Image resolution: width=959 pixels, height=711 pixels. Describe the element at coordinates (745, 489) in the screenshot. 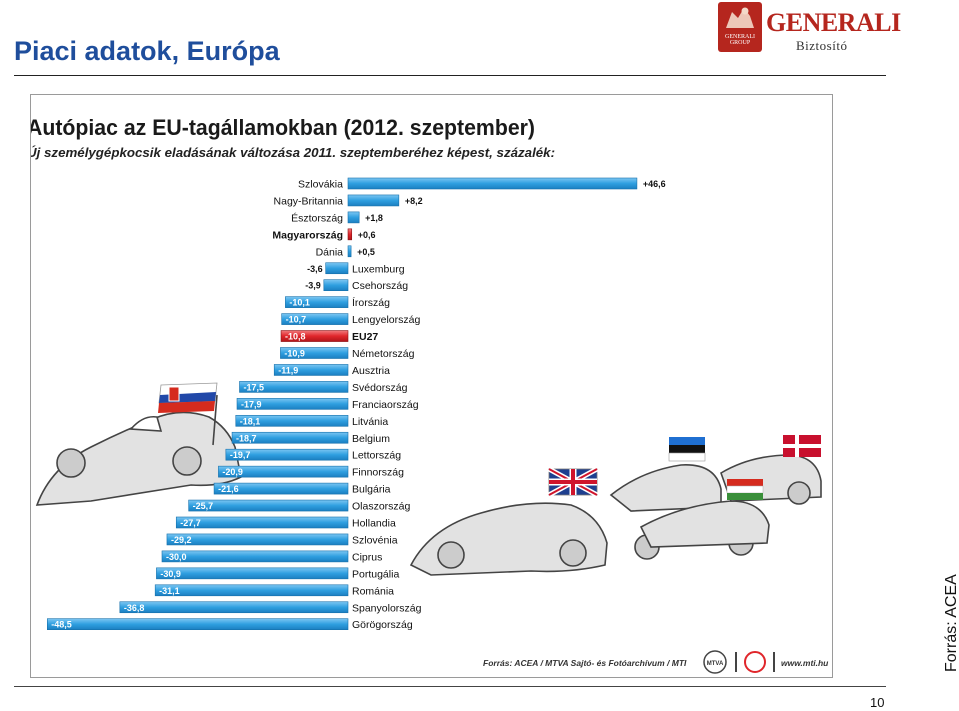

I see `flag-hungary-icon` at that location.